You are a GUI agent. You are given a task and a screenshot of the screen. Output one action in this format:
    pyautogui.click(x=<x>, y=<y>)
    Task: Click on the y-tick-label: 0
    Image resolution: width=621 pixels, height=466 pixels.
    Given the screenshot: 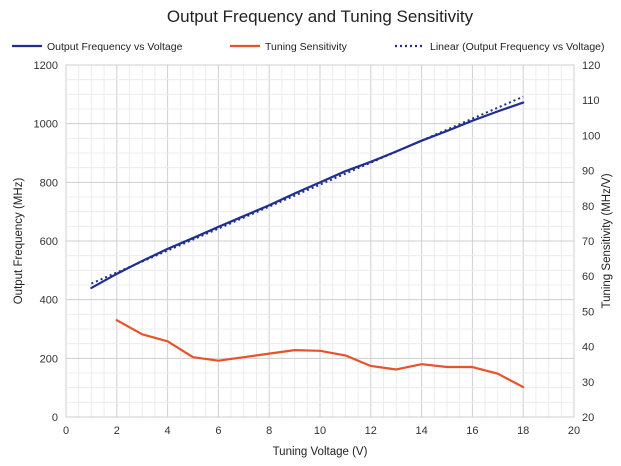 What is the action you would take?
    pyautogui.click(x=55, y=418)
    